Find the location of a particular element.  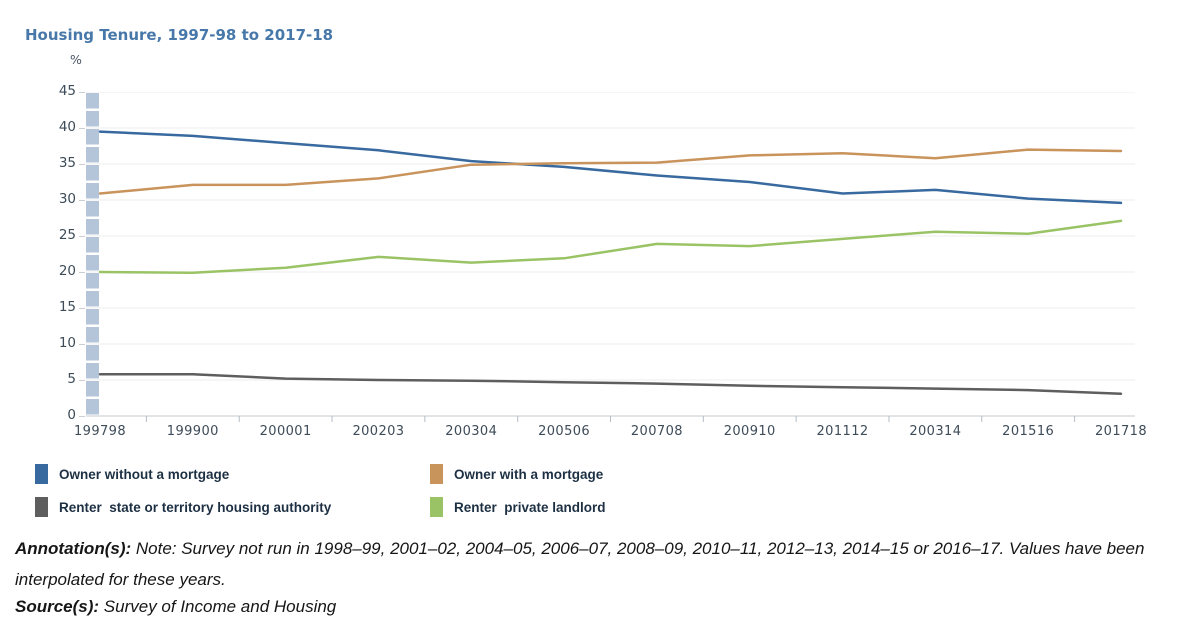

y-axis-label: 45 is located at coordinates (67, 91).